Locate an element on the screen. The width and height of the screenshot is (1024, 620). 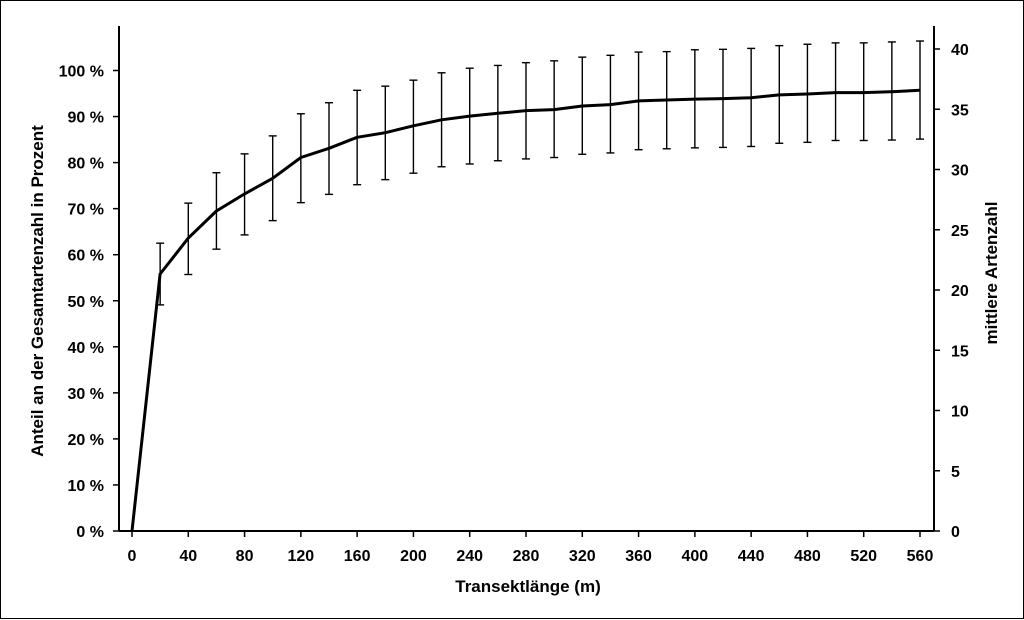
x-tick-label: 120 is located at coordinates (301, 556).